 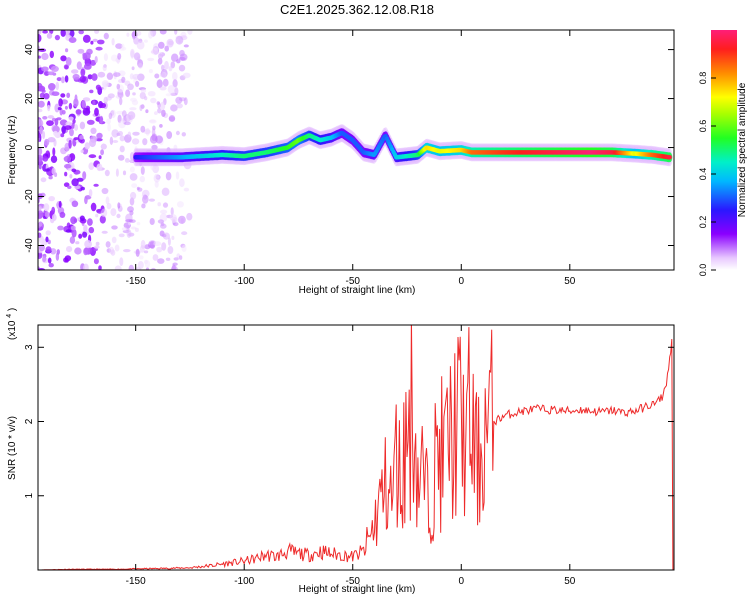 What do you see at coordinates (461, 281) in the screenshot?
I see `spectrogram-xtick-label: 0` at bounding box center [461, 281].